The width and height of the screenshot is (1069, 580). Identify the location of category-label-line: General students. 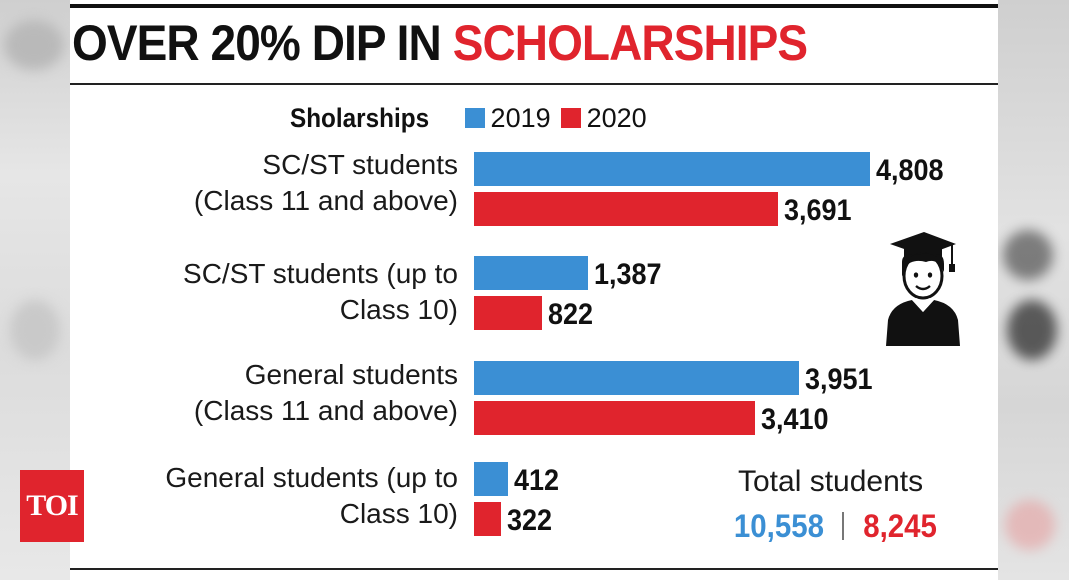
(351, 374).